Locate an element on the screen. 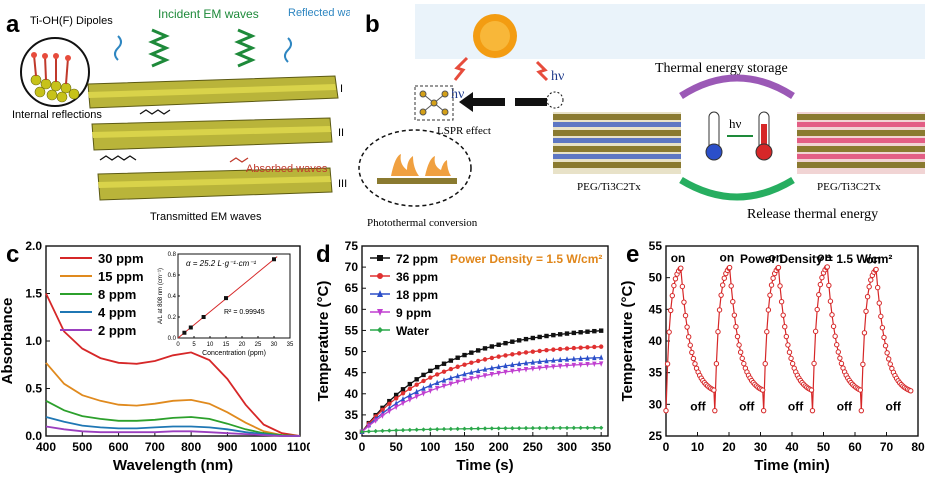  off-label: off is located at coordinates (894, 407).